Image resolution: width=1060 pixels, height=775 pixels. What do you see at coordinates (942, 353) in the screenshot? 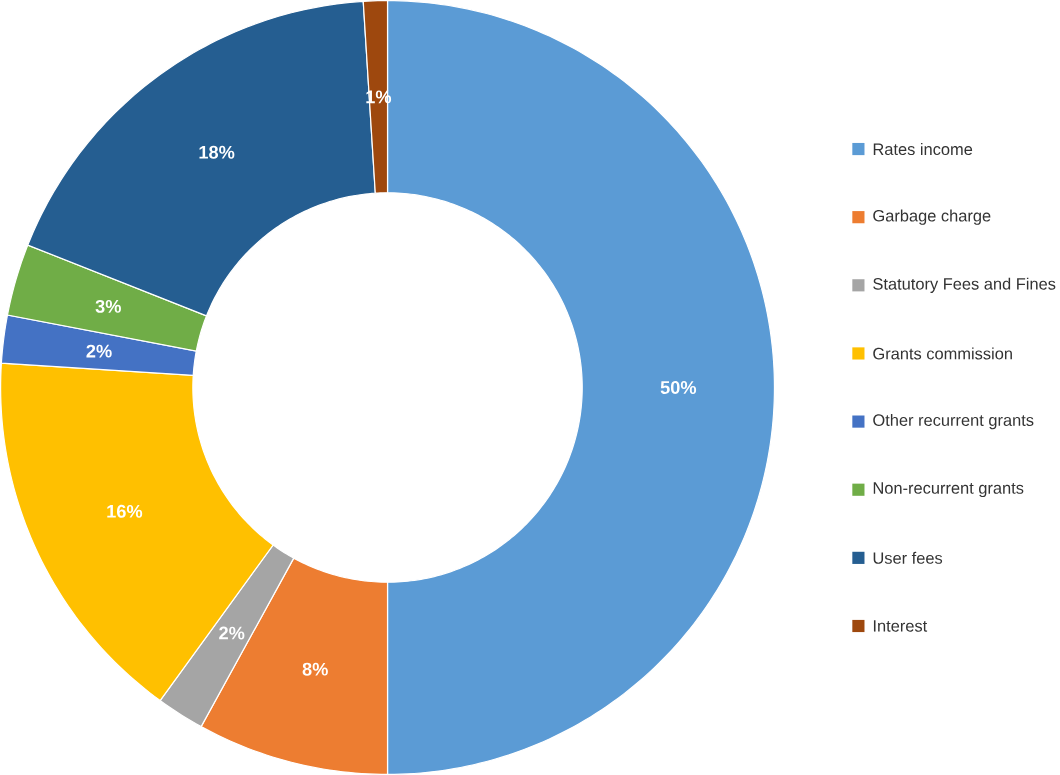
I see `legend-label: Grants commission` at bounding box center [942, 353].